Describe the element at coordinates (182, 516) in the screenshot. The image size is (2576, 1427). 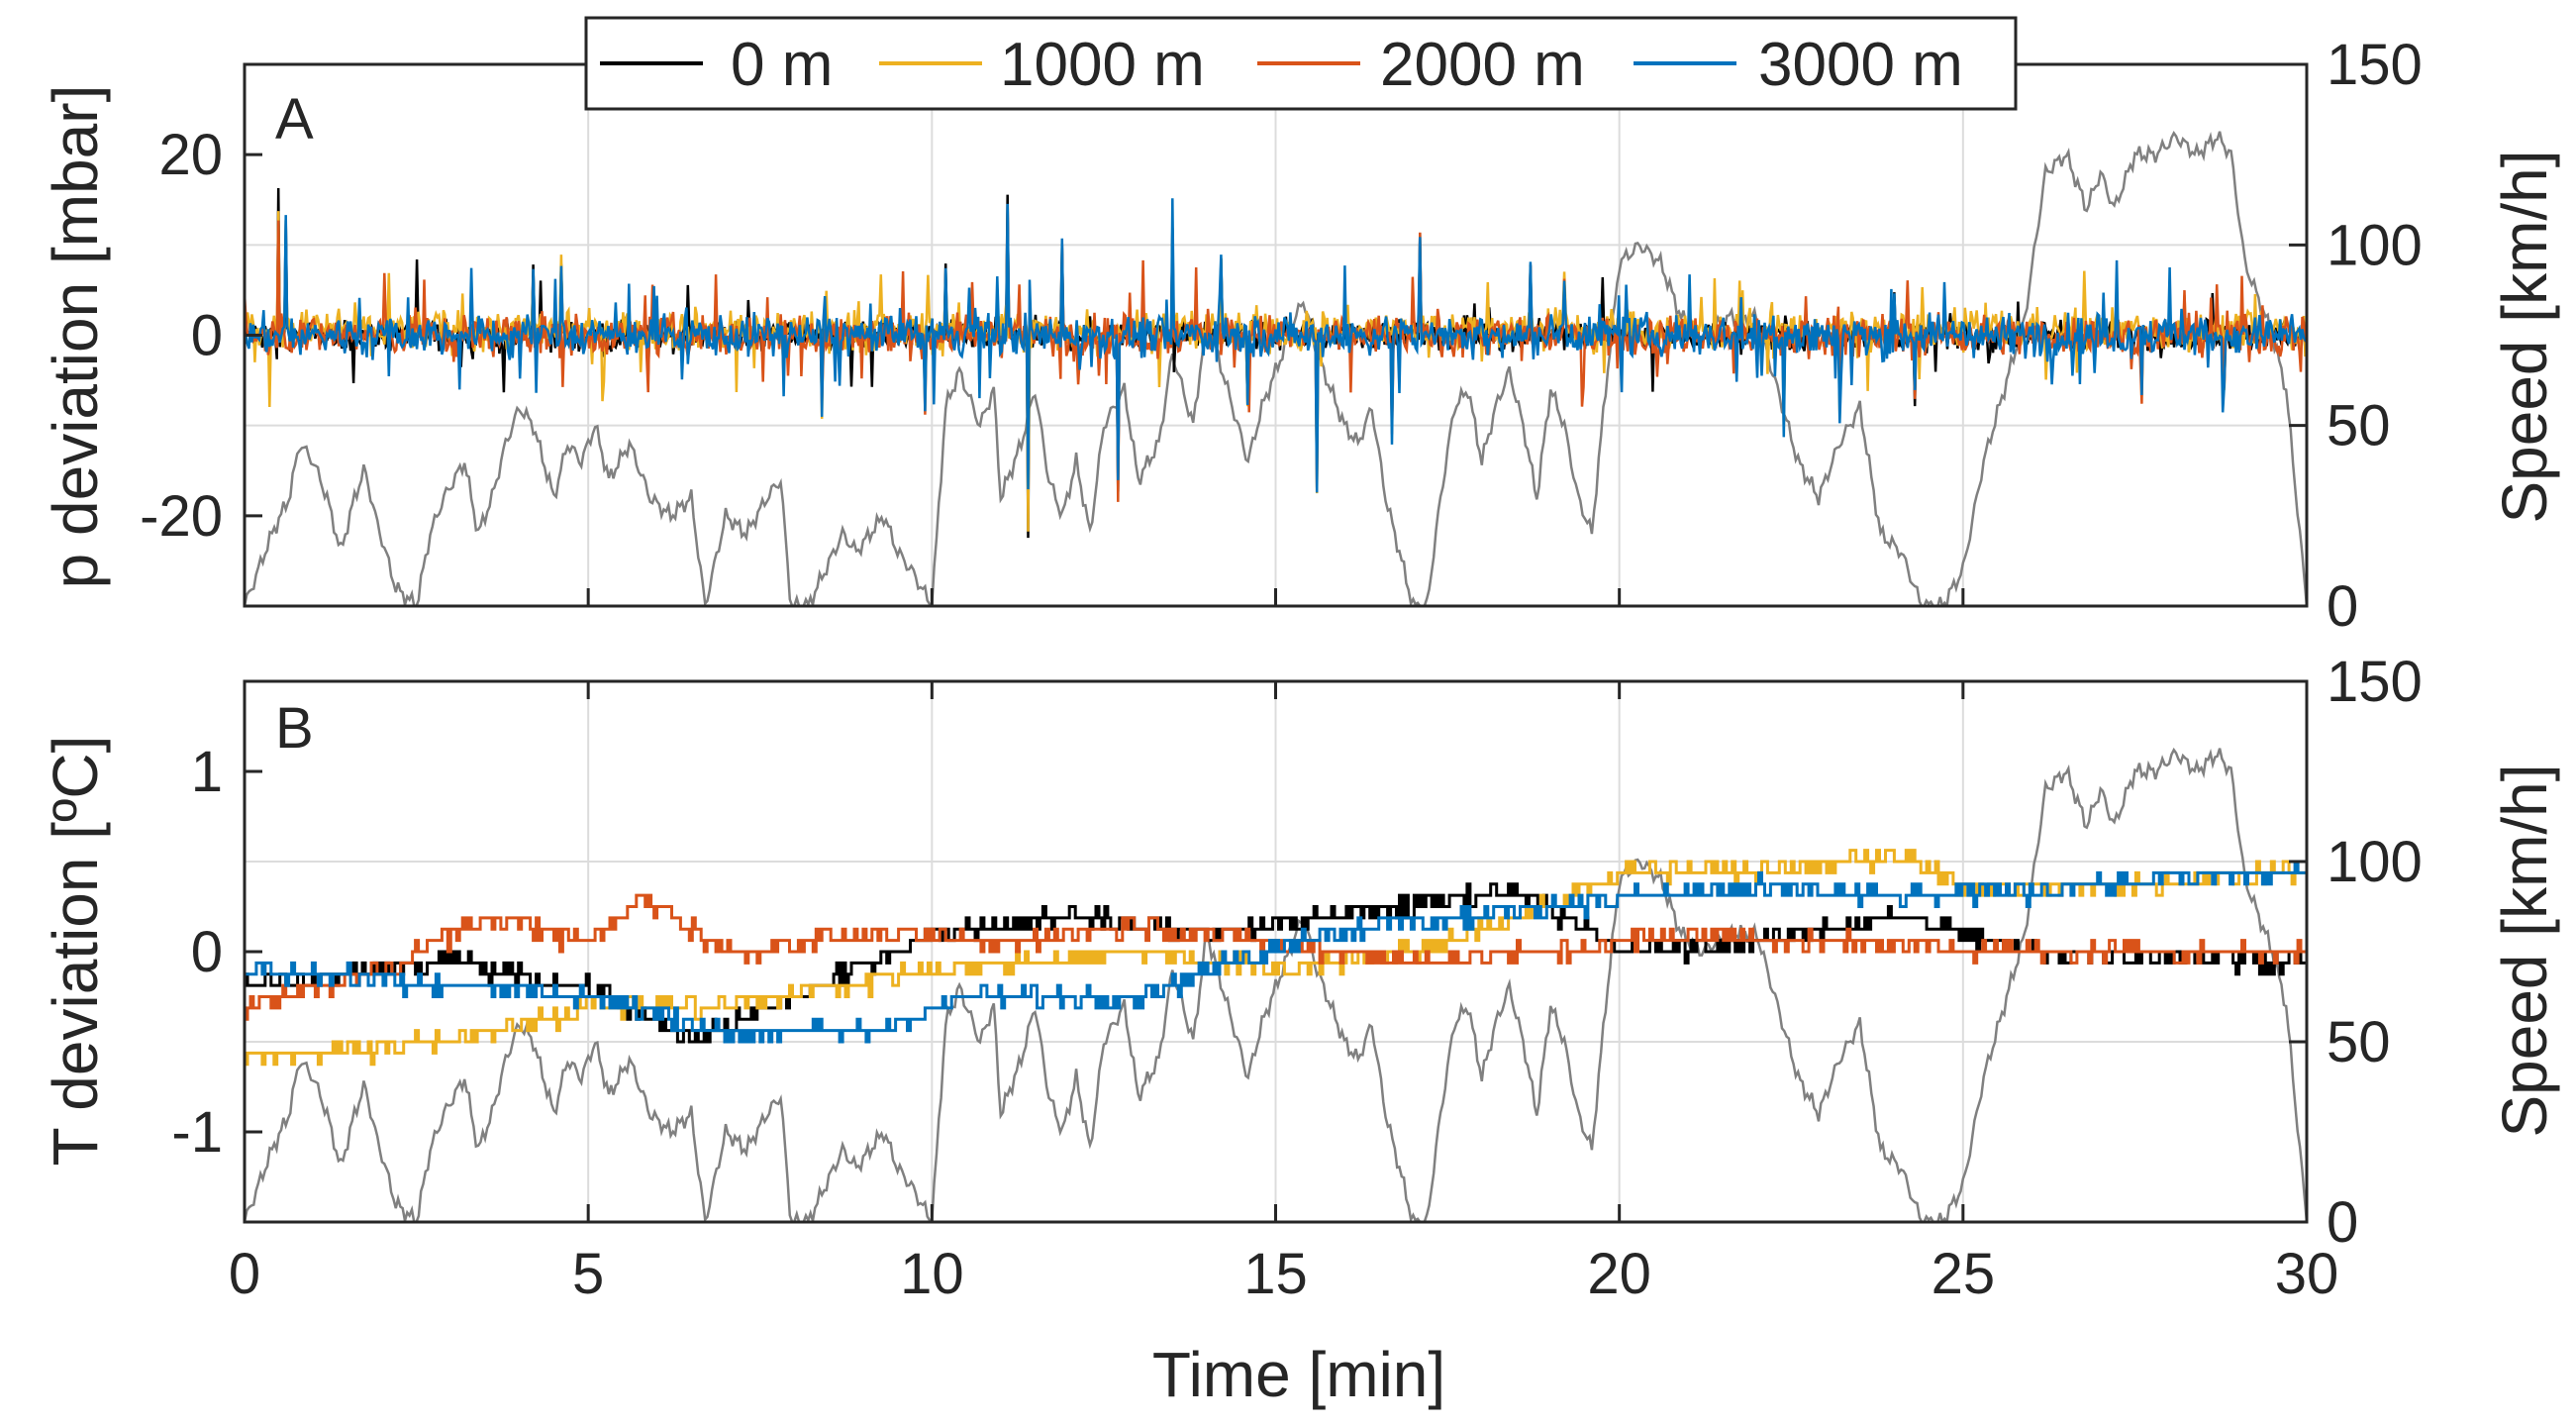
I see `panel-a-ytick-label--20: -20` at that location.